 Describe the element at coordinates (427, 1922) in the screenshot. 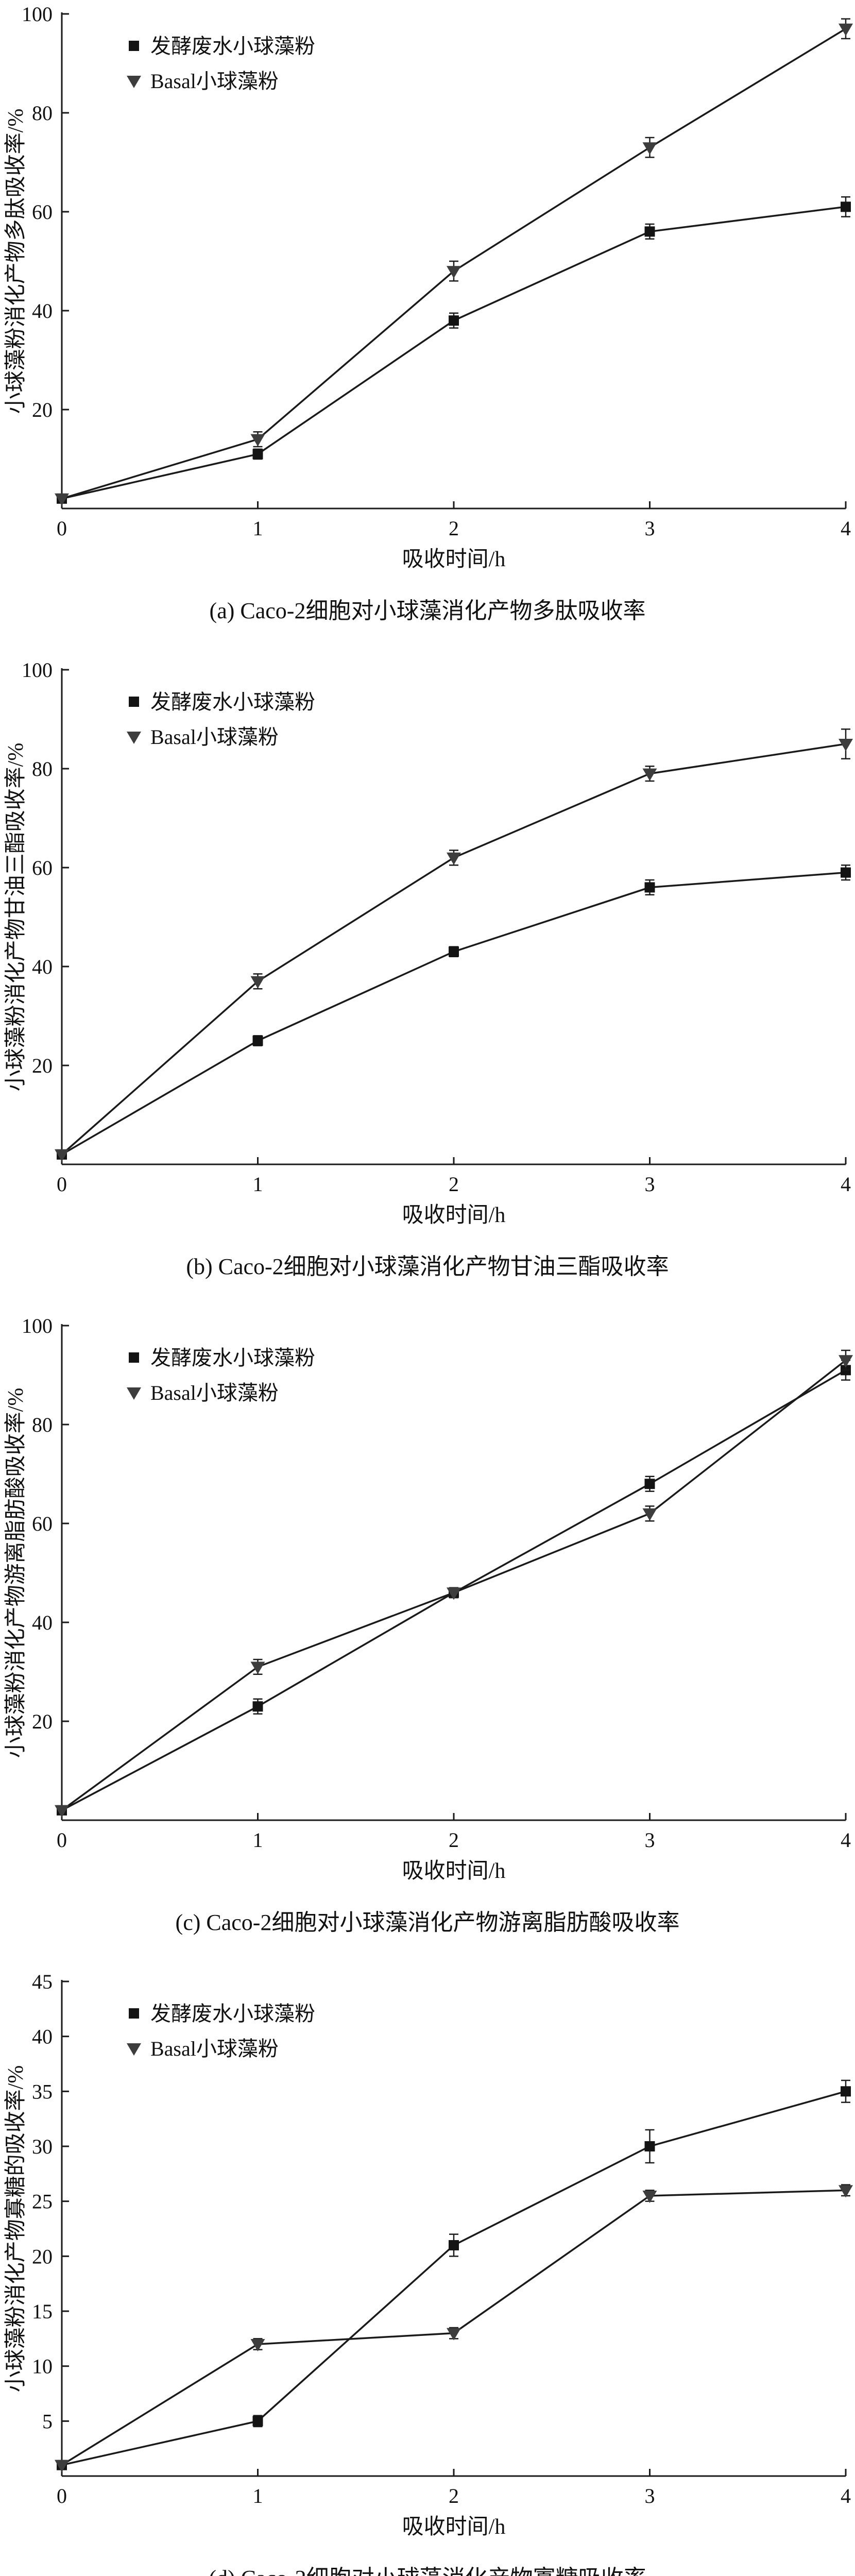

I see `chart-c-caption: (c) Caco-2细胞对小球藻消化产物游离脂肪酸吸收率` at that location.